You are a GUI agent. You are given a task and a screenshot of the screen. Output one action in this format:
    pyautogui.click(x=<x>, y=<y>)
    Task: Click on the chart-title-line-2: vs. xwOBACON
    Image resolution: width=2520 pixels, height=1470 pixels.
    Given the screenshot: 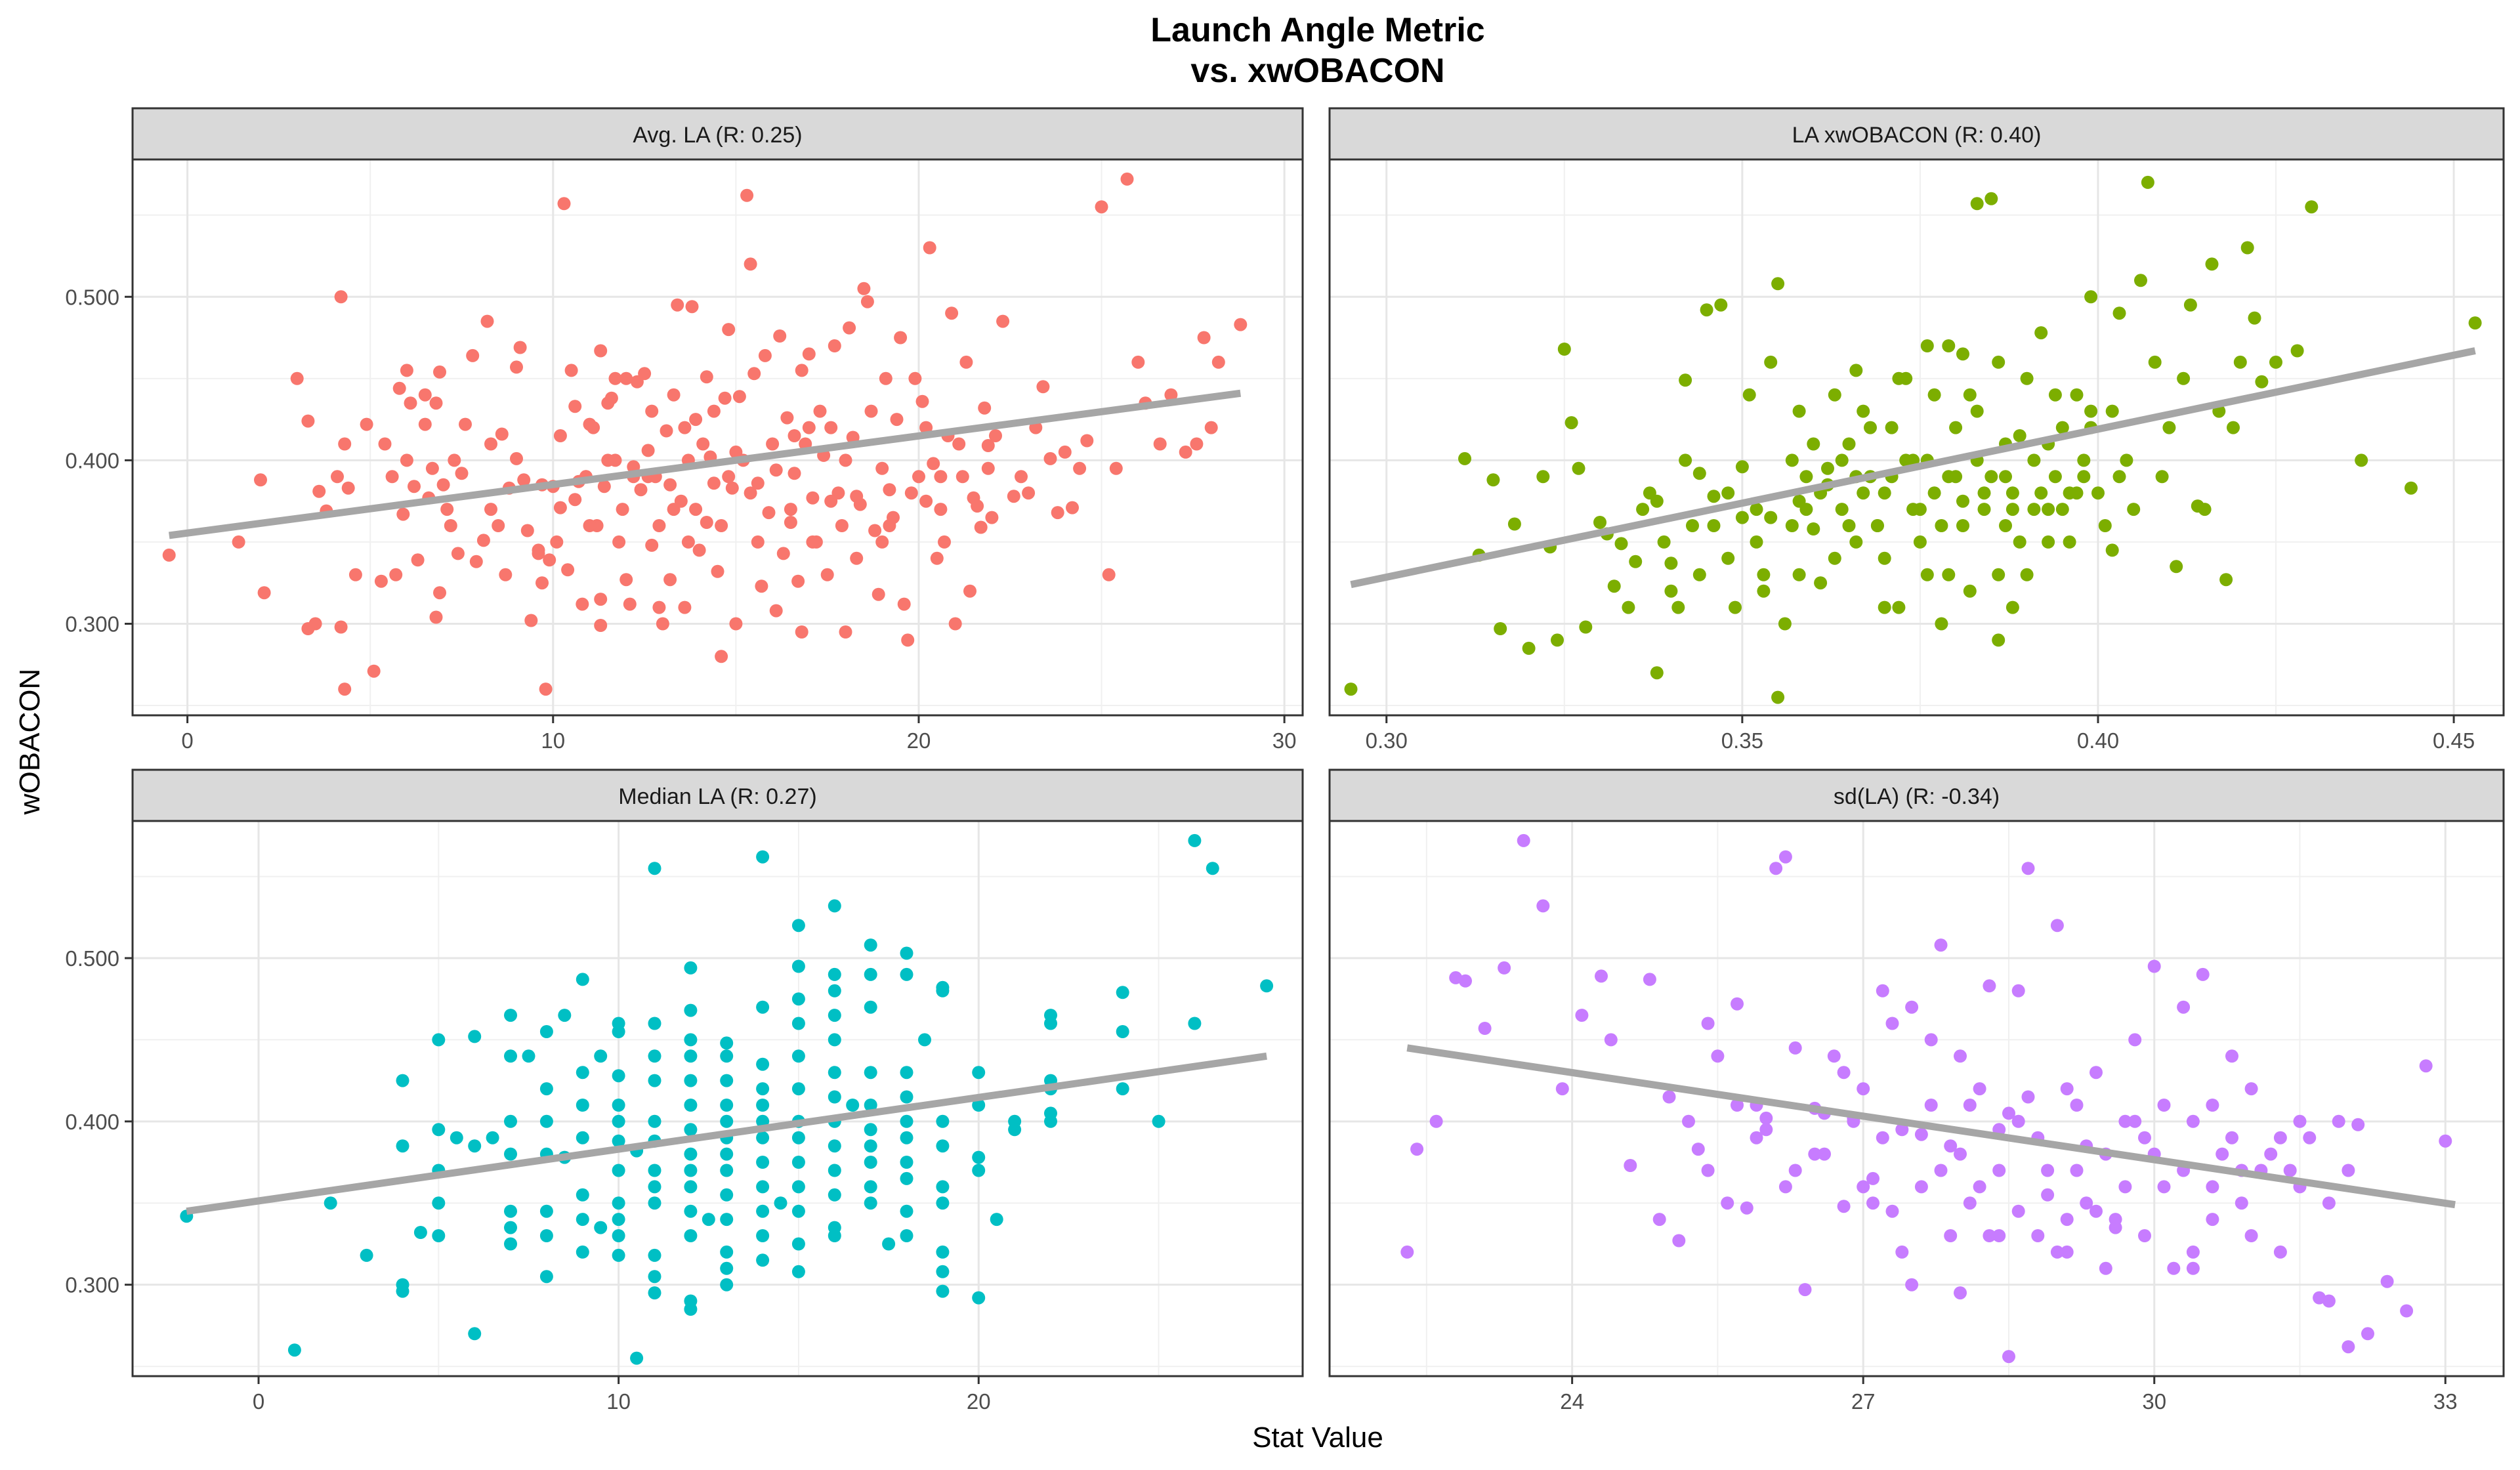 What is the action you would take?
    pyautogui.click(x=1317, y=71)
    